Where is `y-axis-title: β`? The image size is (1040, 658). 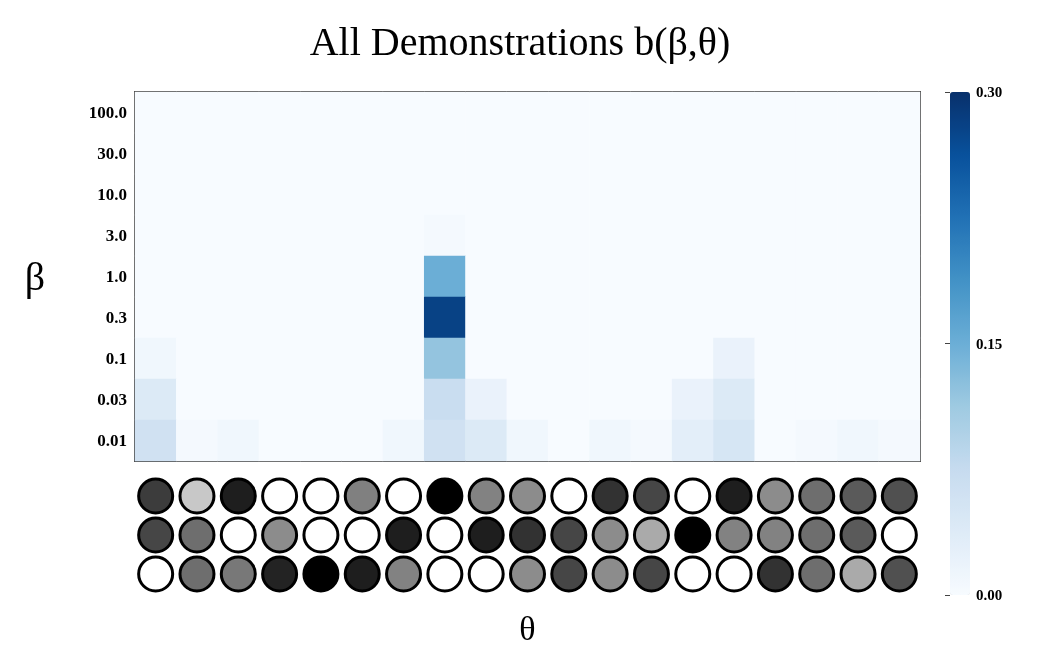
y-axis-title: β is located at coordinates (34, 276).